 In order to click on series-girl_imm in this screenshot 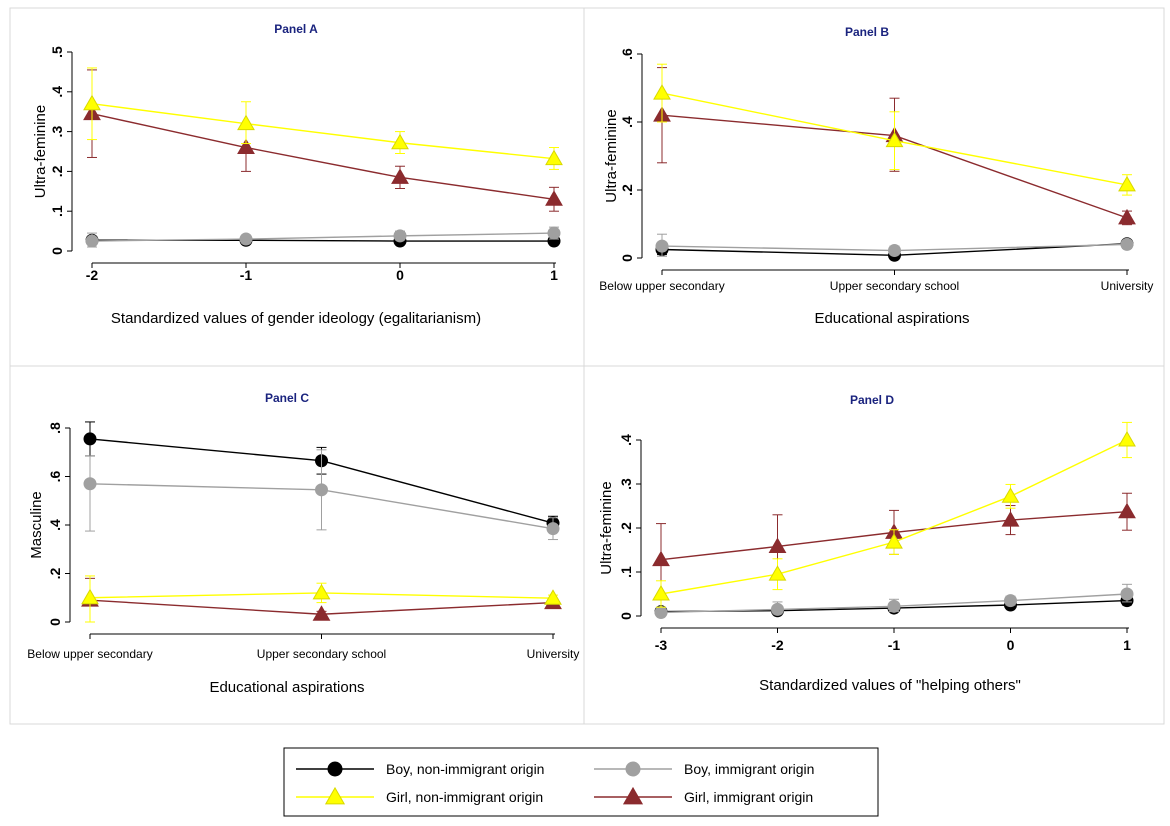, I will do `click(323, 140)`.